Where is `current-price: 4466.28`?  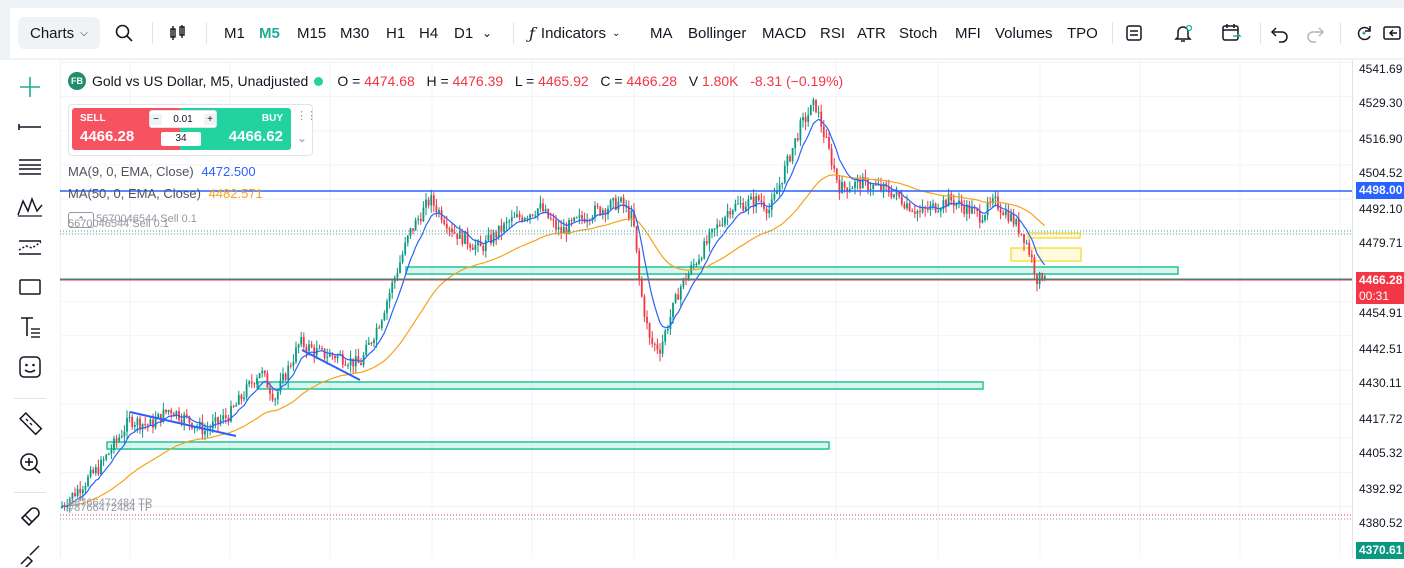
current-price: 4466.28 is located at coordinates (1381, 280).